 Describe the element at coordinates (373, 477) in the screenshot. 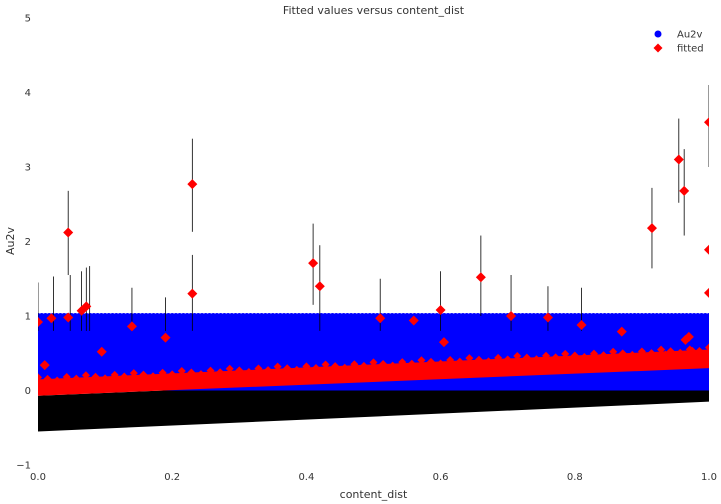

I see `x-axis: 0.0 0.2 0.4 0.6 0.8 1.0` at that location.